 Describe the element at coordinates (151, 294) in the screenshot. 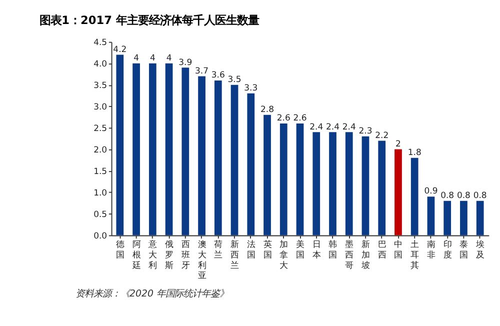

I see `text: 资料来源：《2020 年国际统计年鉴》` at that location.